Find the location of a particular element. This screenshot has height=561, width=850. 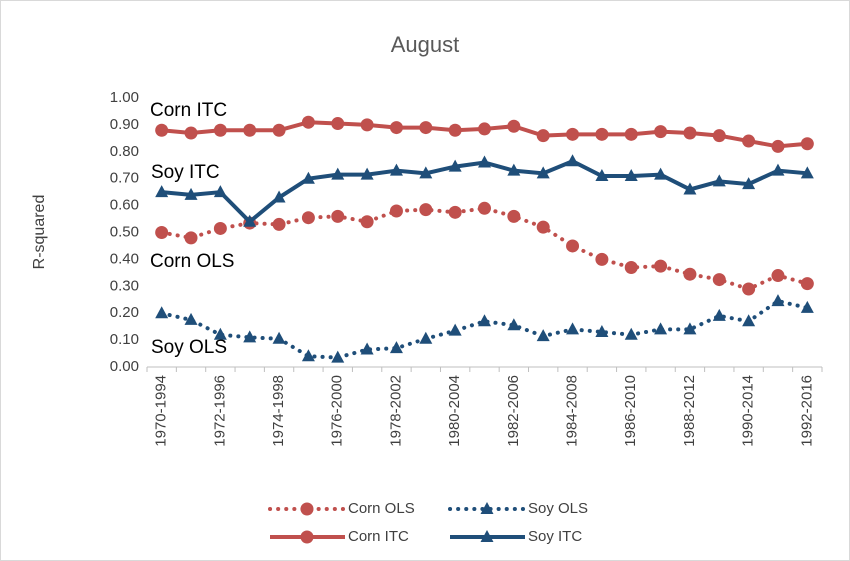

x-tick-label: 1984-2008 is located at coordinates (572, 411).